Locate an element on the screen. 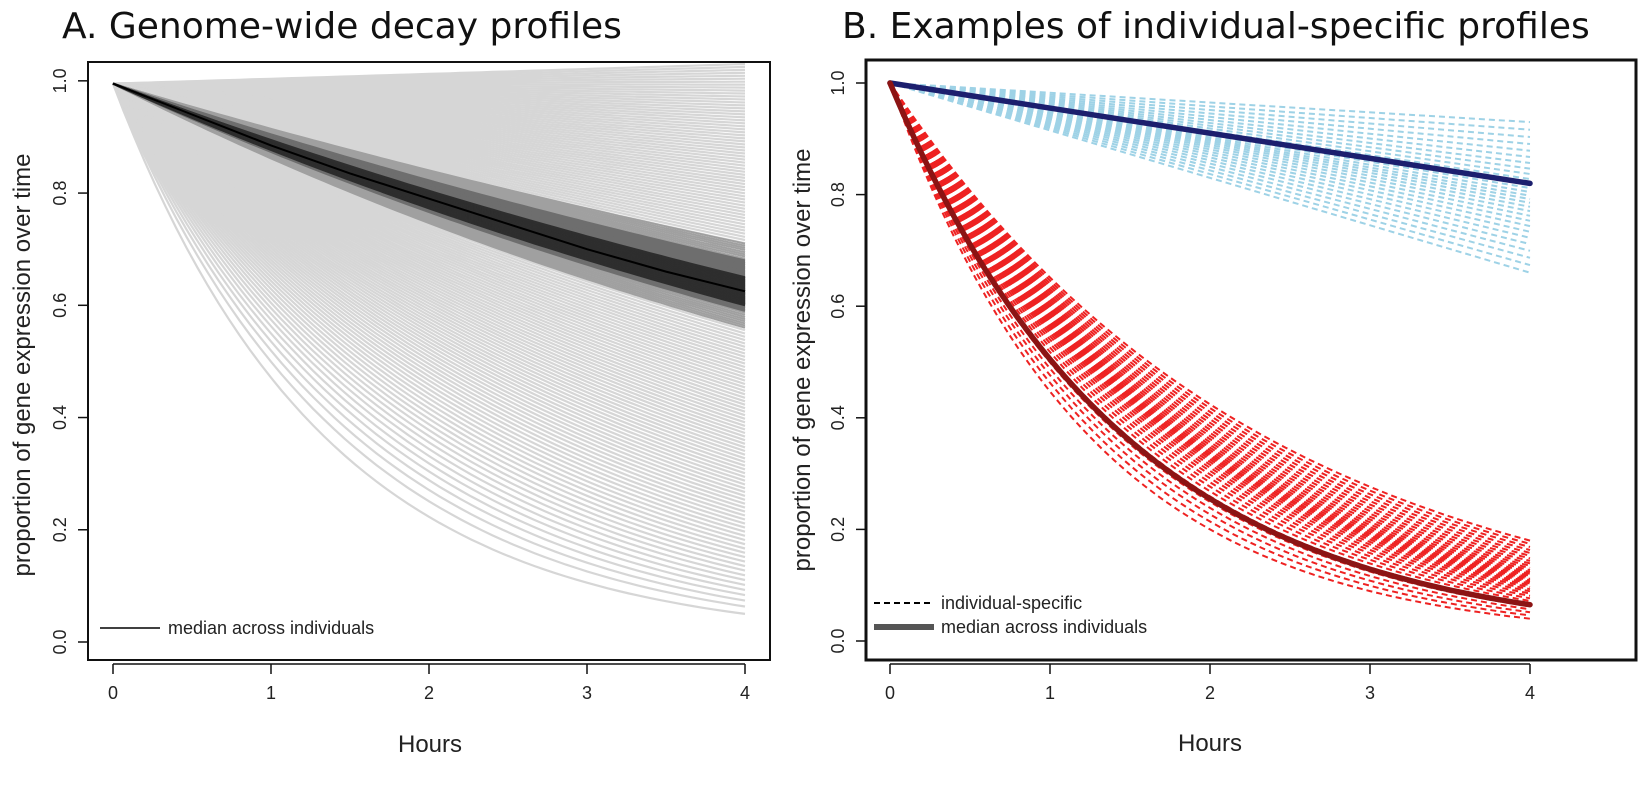 This screenshot has width=1643, height=800. panel-b-x-tick-label: 0 is located at coordinates (890, 693).